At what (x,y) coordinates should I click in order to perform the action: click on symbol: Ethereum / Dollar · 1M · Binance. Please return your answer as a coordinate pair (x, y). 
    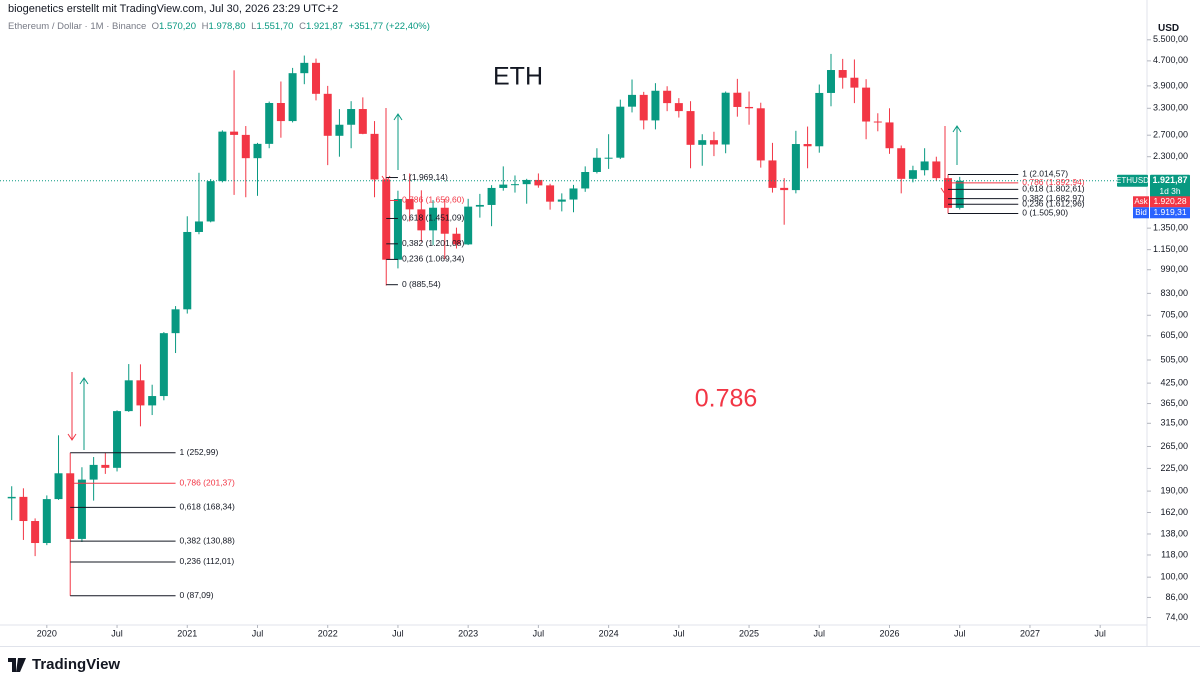
    Looking at the image, I should click on (77, 26).